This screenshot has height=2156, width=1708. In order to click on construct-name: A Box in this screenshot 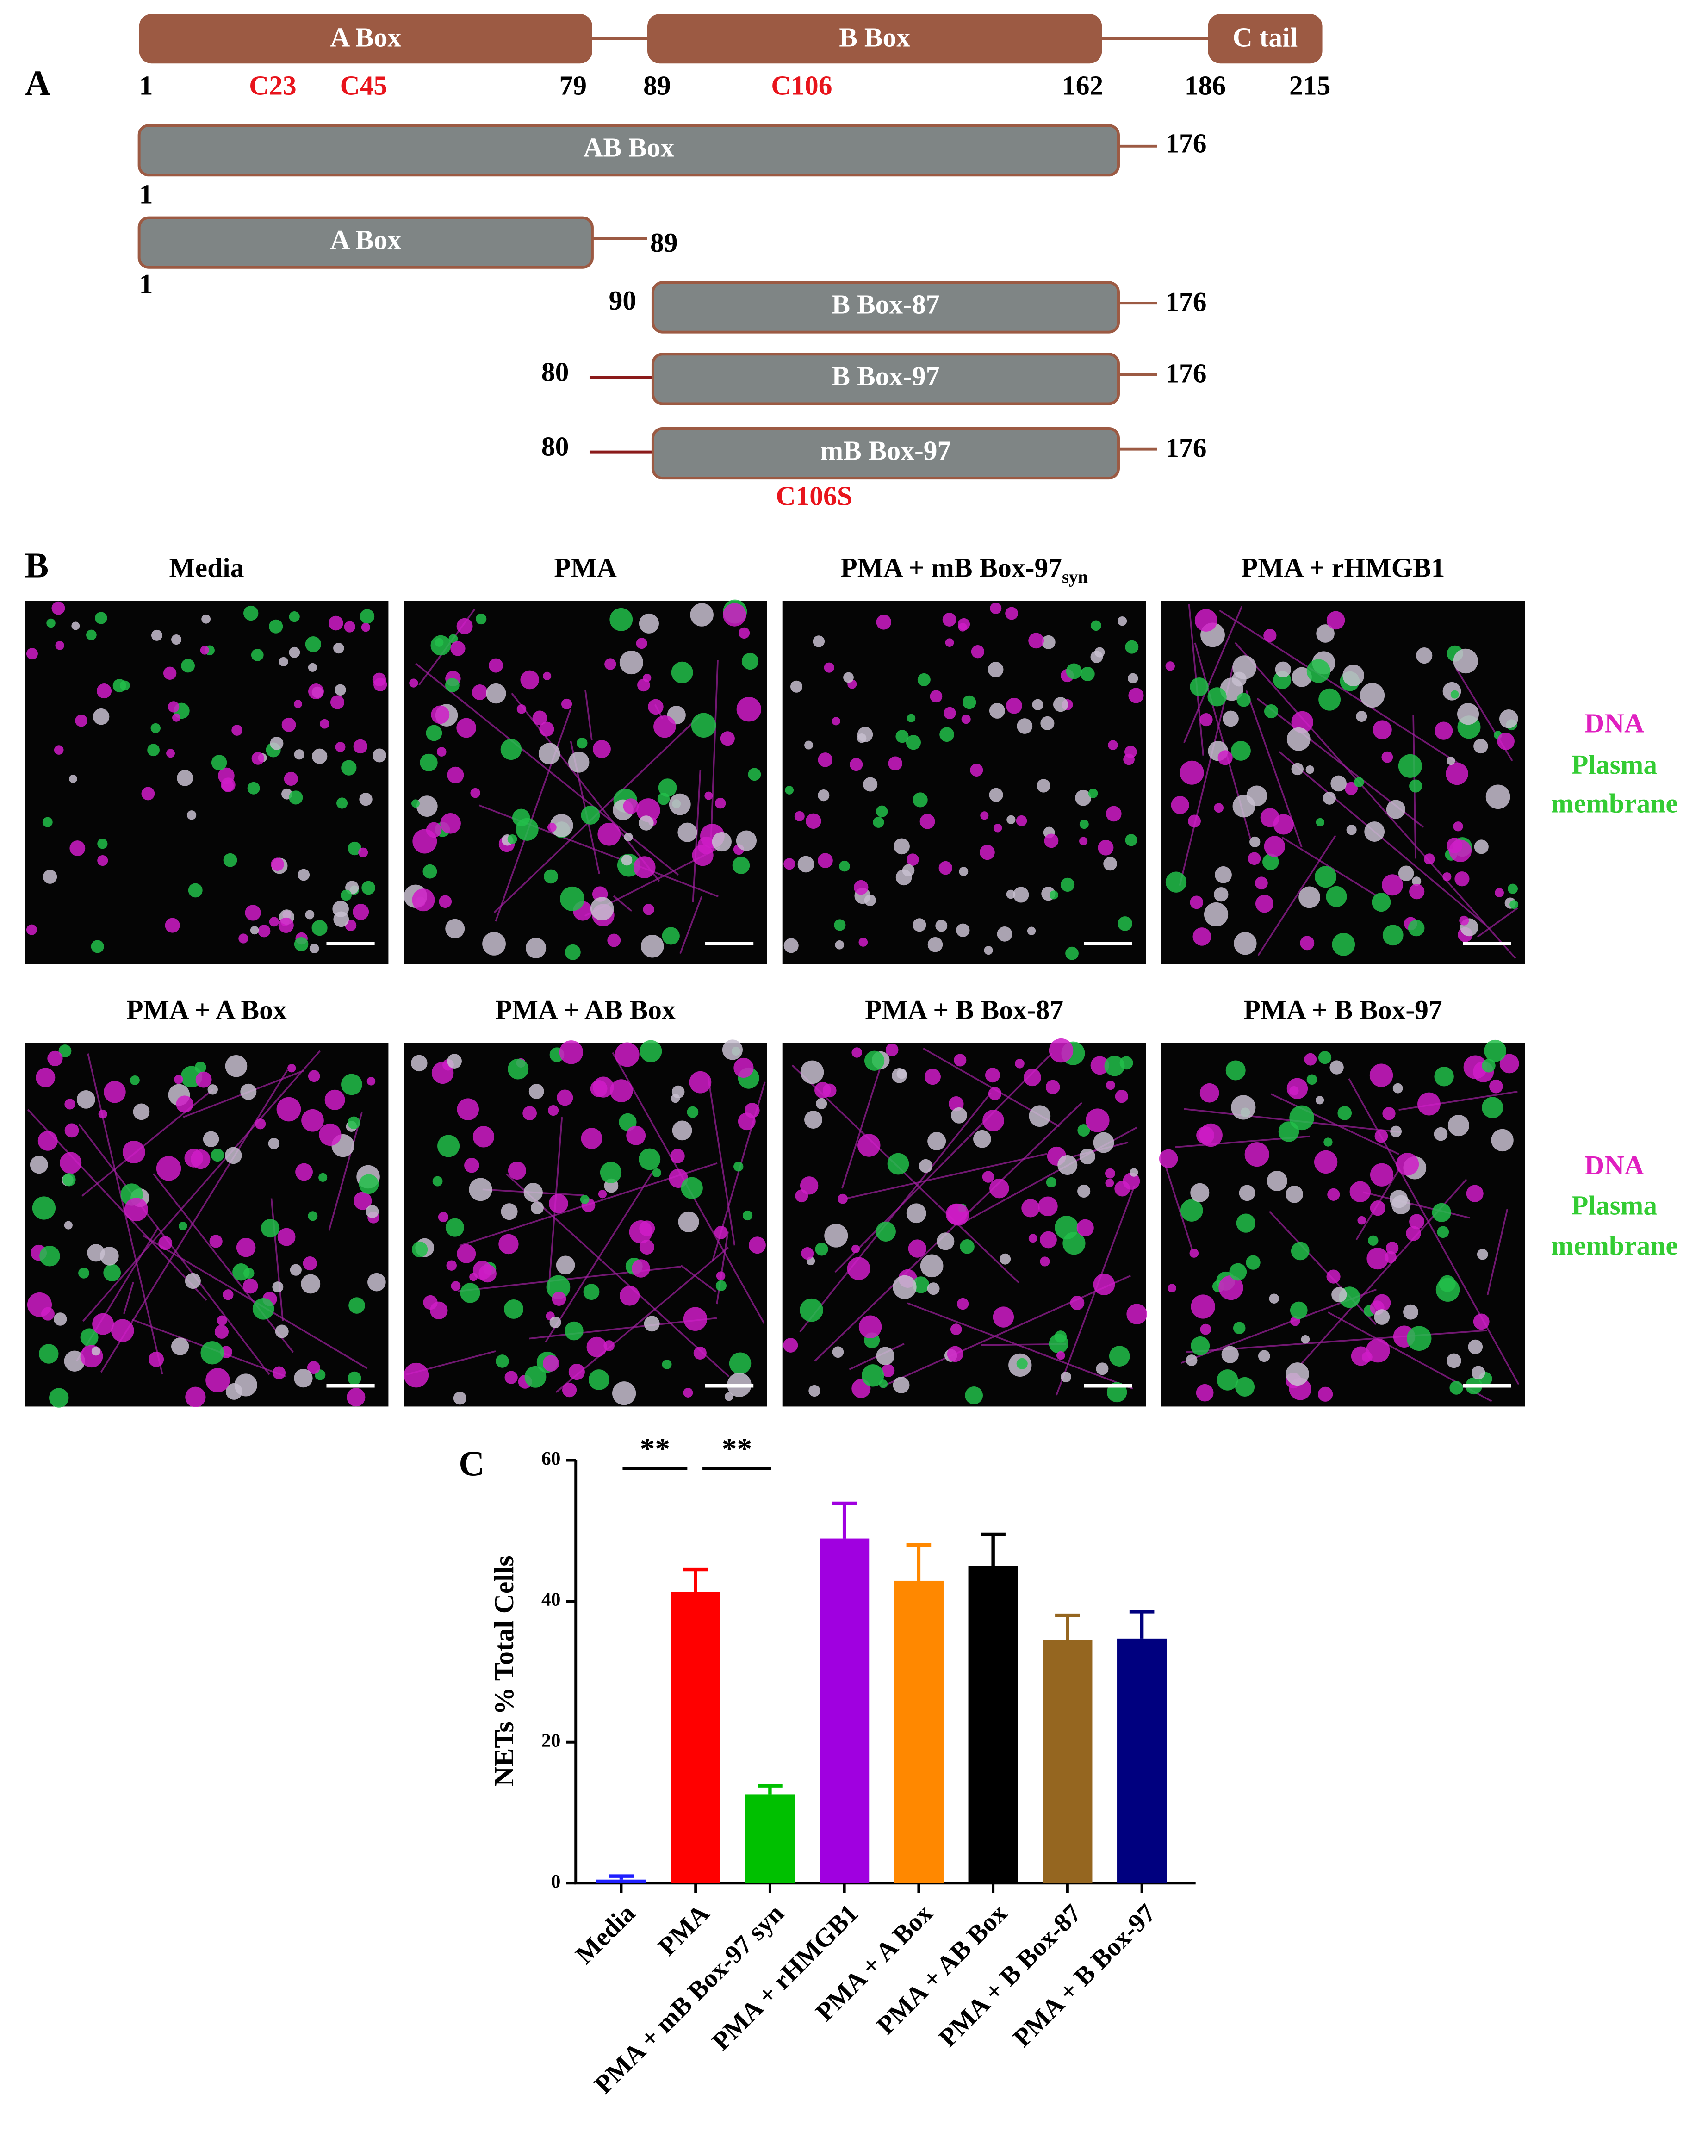, I will do `click(365, 239)`.